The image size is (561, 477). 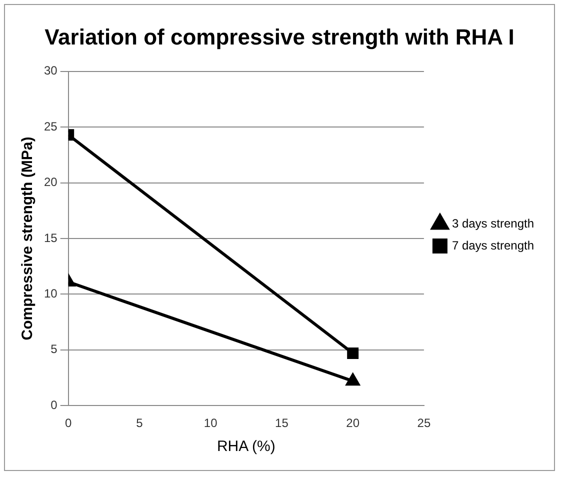 What do you see at coordinates (51, 293) in the screenshot?
I see `y-tick-label: 10` at bounding box center [51, 293].